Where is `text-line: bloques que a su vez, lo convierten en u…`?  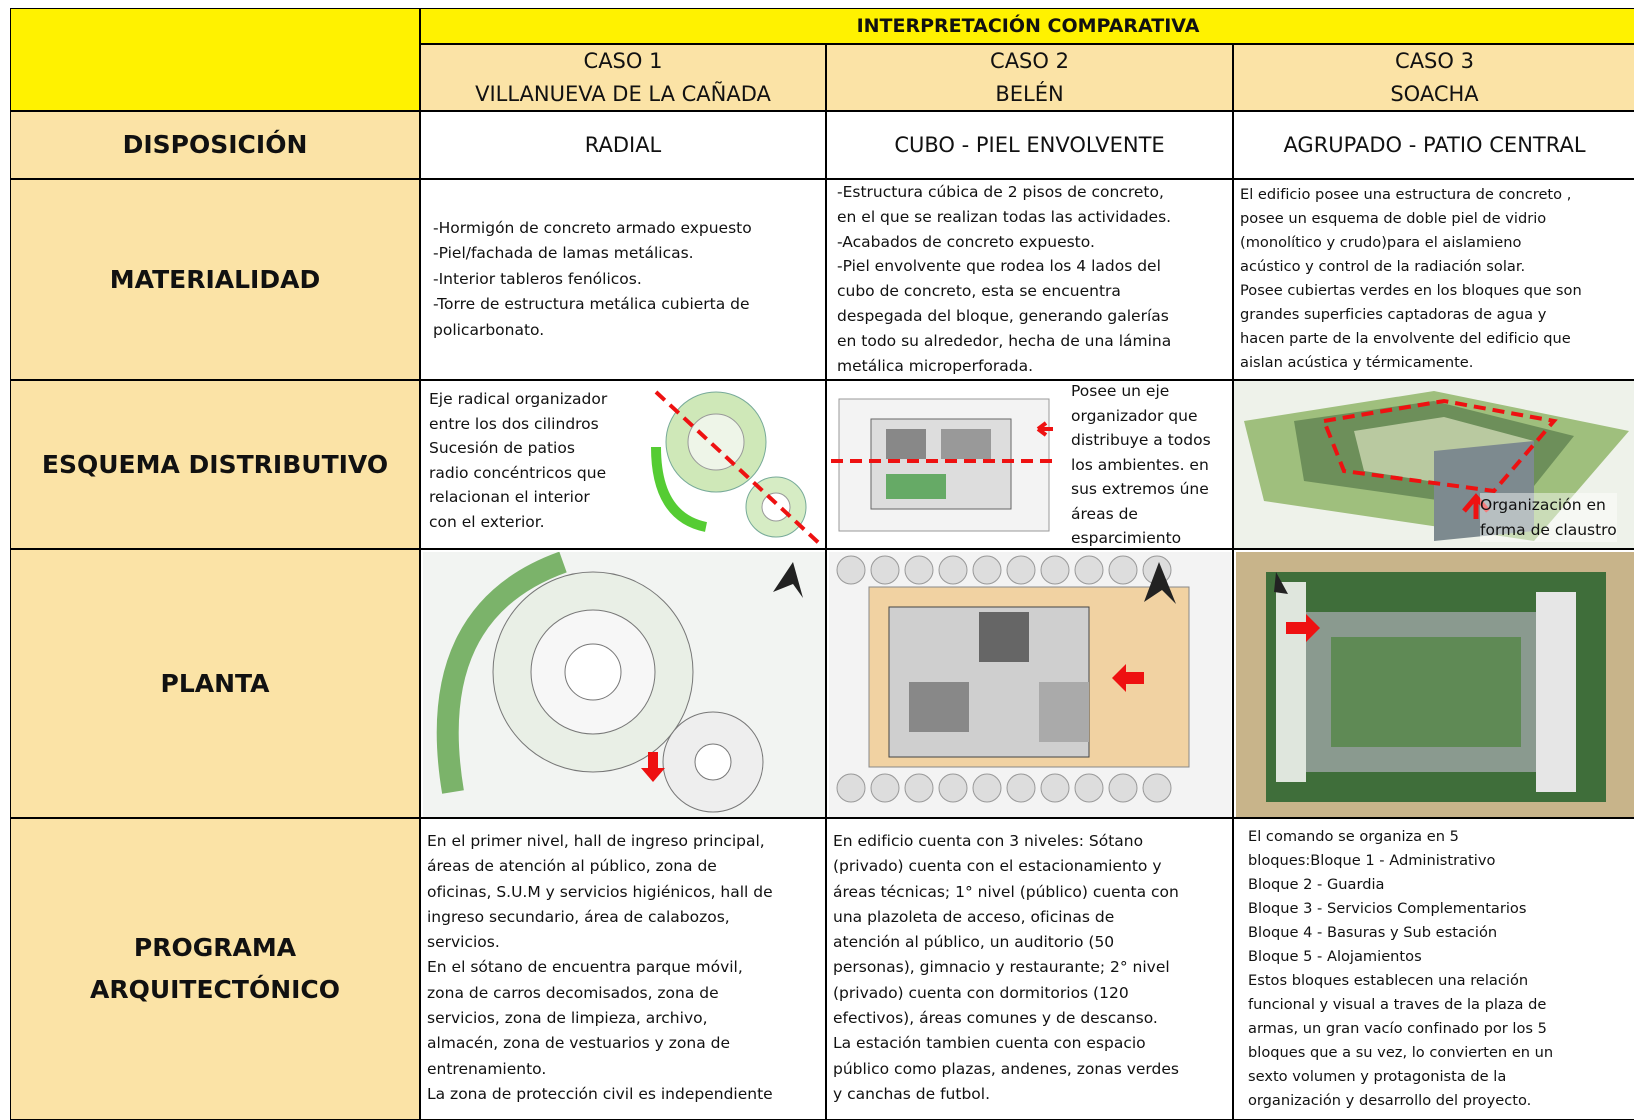 text-line: bloques que a su vez, lo convierten en u… is located at coordinates (1401, 1052).